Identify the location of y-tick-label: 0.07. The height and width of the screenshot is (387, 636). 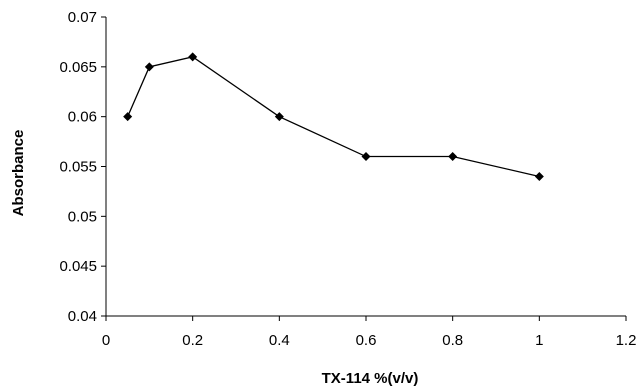
(82, 17).